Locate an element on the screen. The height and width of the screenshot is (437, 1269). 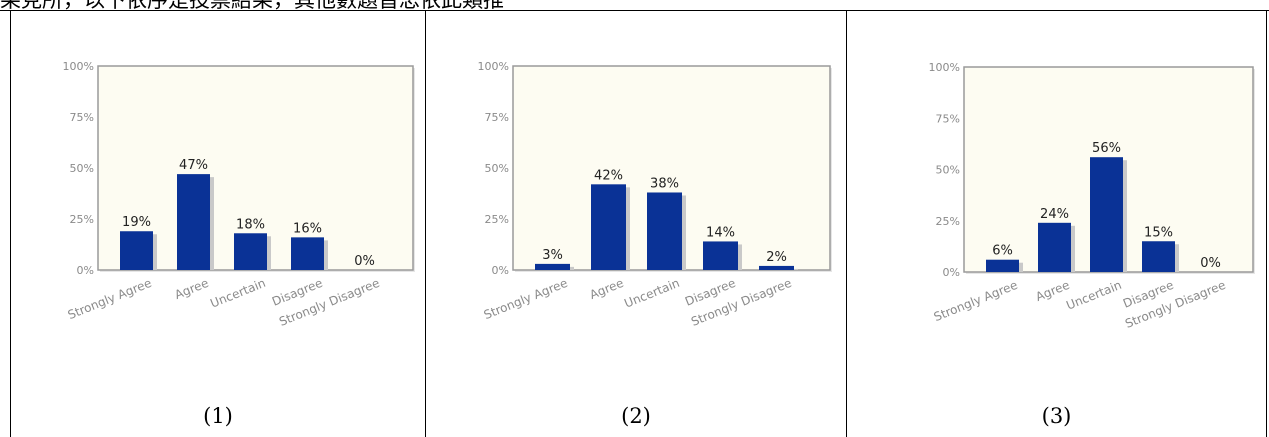
panel-caption-2: (2) is located at coordinates (636, 416).